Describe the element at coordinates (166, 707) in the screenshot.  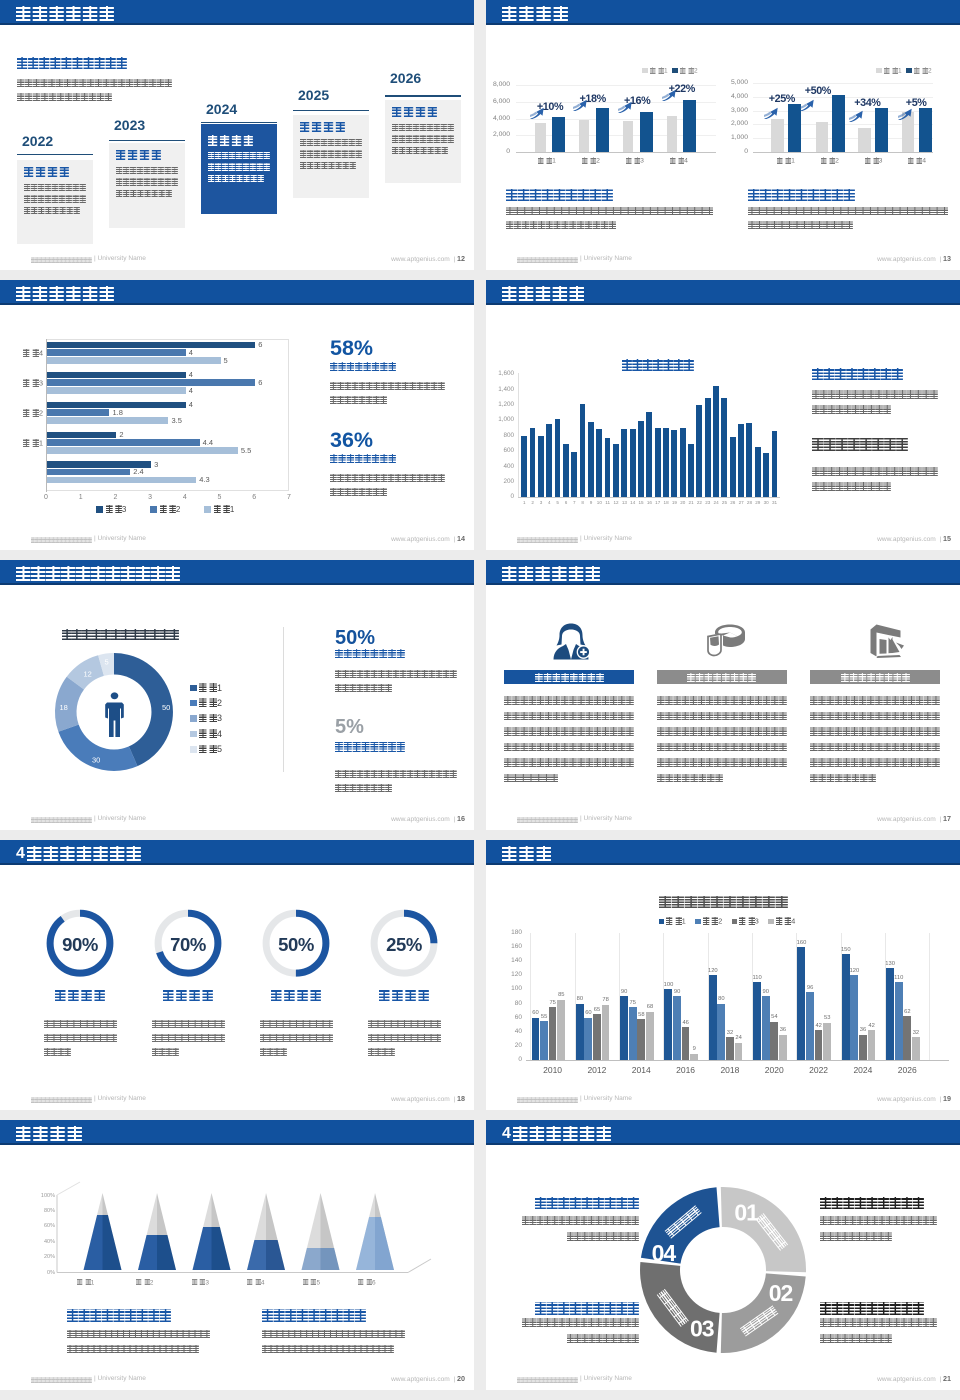
I see `svg-text: 50` at that location.